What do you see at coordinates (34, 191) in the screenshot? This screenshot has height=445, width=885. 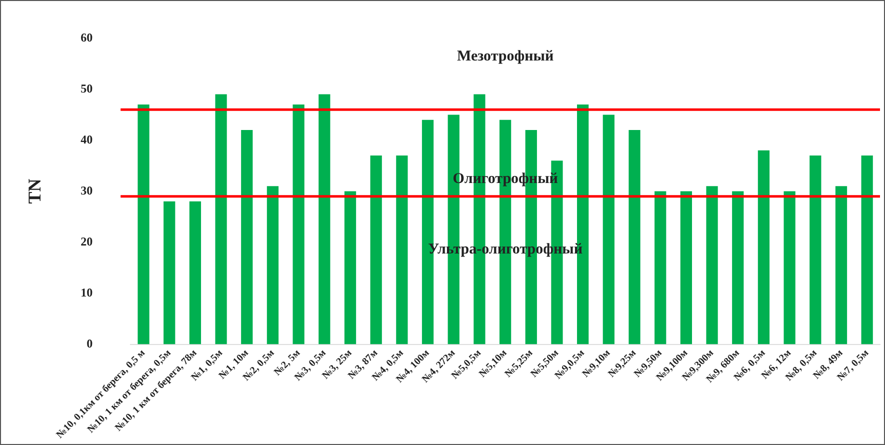 I see `y-axis-title: TN` at bounding box center [34, 191].